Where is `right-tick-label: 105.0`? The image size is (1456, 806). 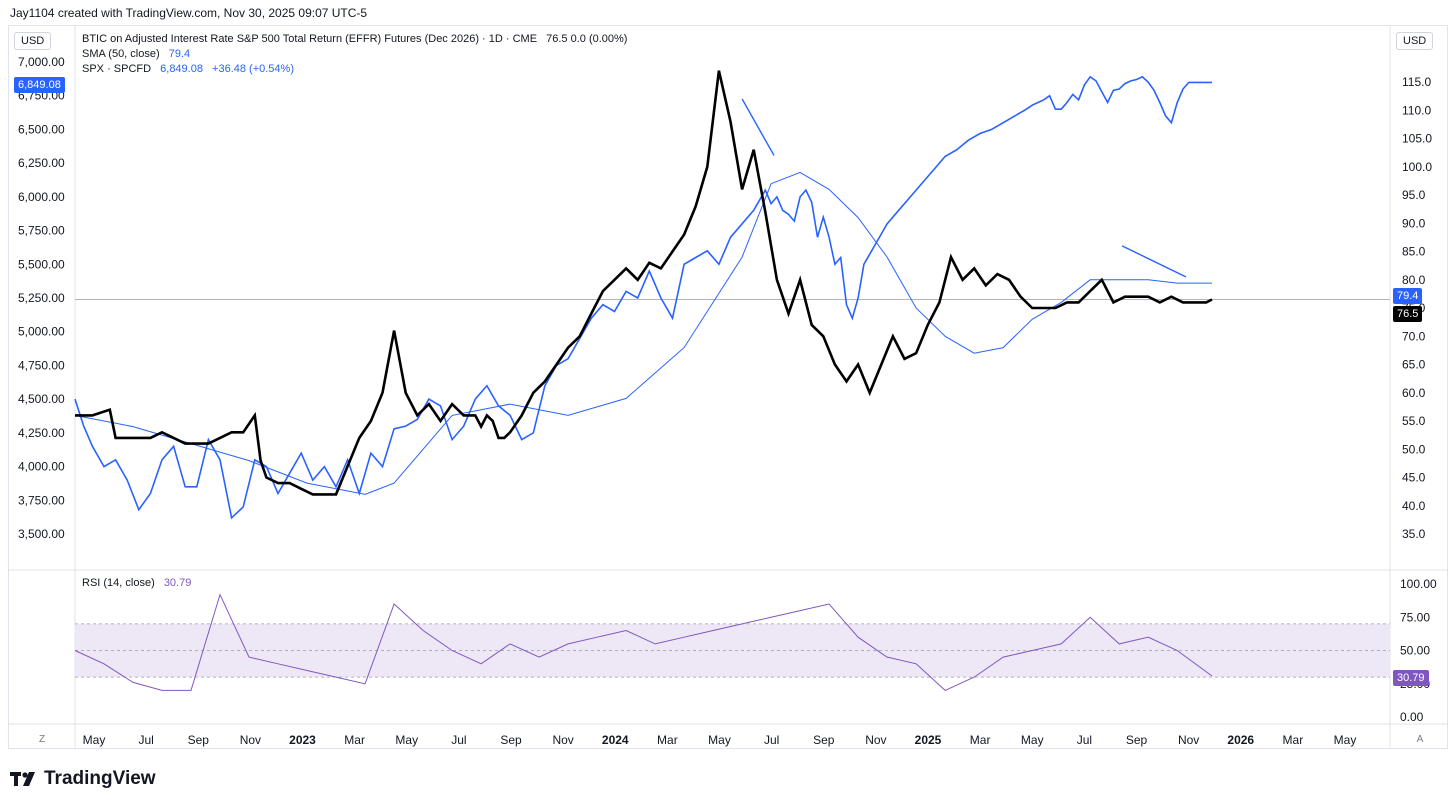 right-tick-label: 105.0 is located at coordinates (1417, 139).